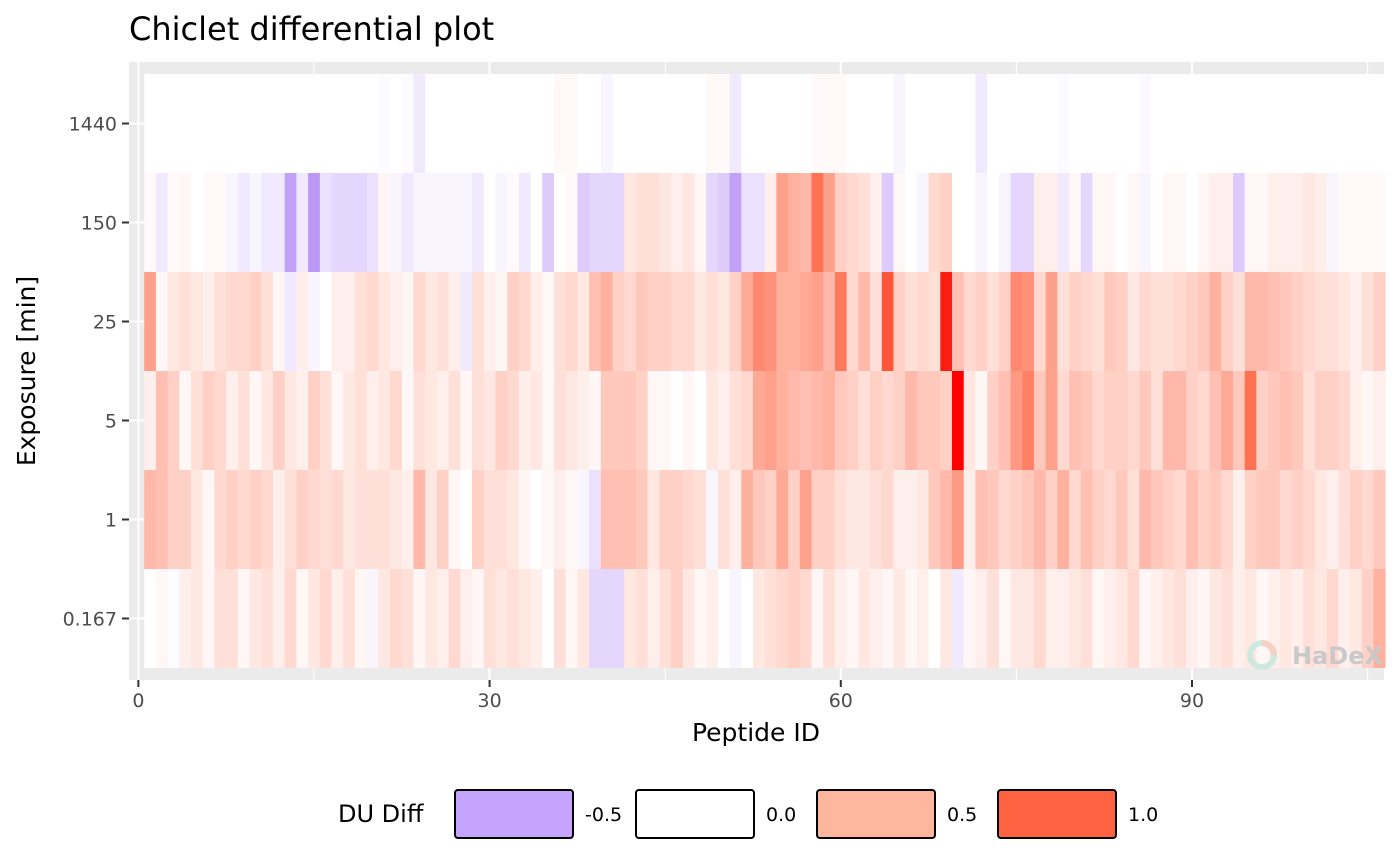 The width and height of the screenshot is (1400, 866). What do you see at coordinates (781, 815) in the screenshot?
I see `legend-label: 0.0` at bounding box center [781, 815].